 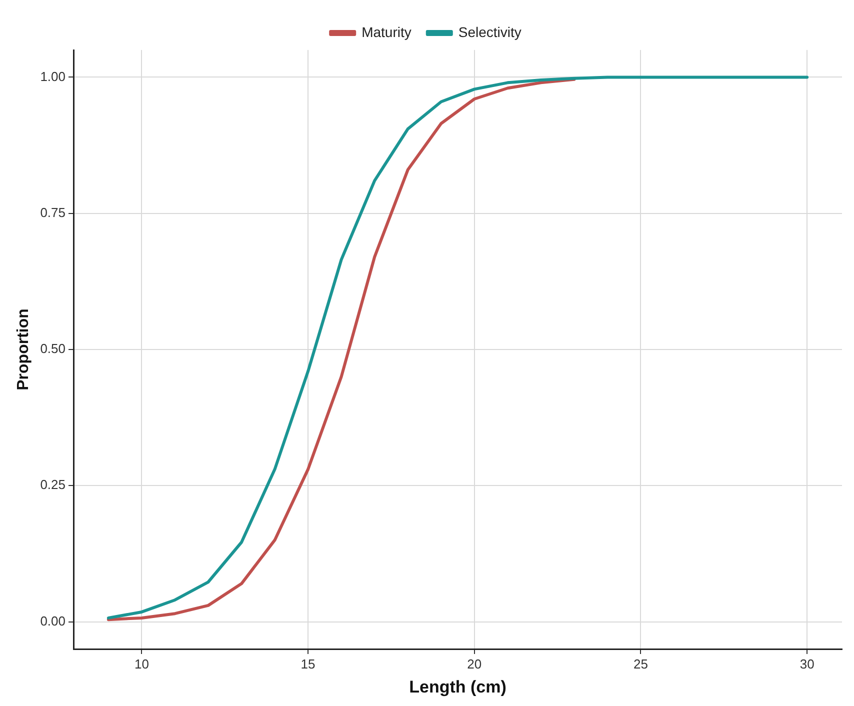 What do you see at coordinates (53, 212) in the screenshot?
I see `y-tick-label: 0.75` at bounding box center [53, 212].